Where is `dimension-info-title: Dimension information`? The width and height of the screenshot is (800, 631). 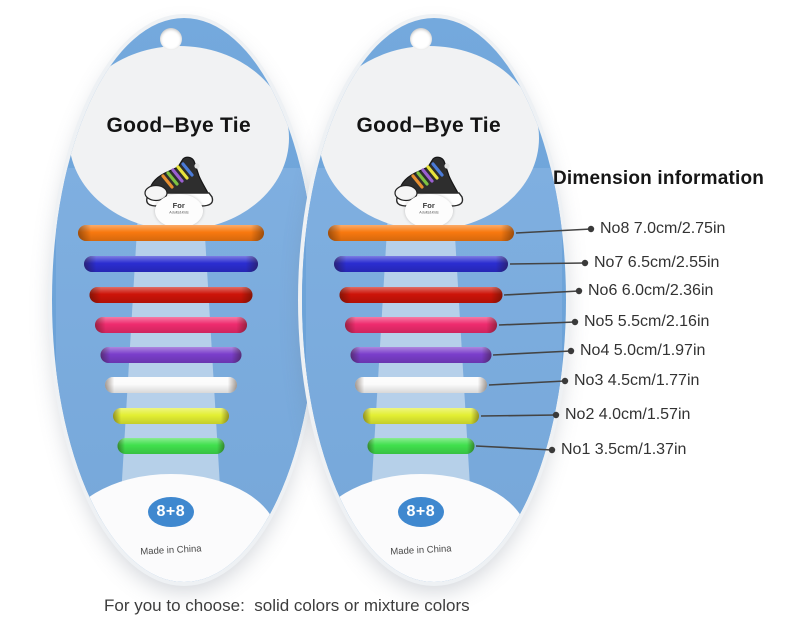 dimension-info-title: Dimension information is located at coordinates (659, 178).